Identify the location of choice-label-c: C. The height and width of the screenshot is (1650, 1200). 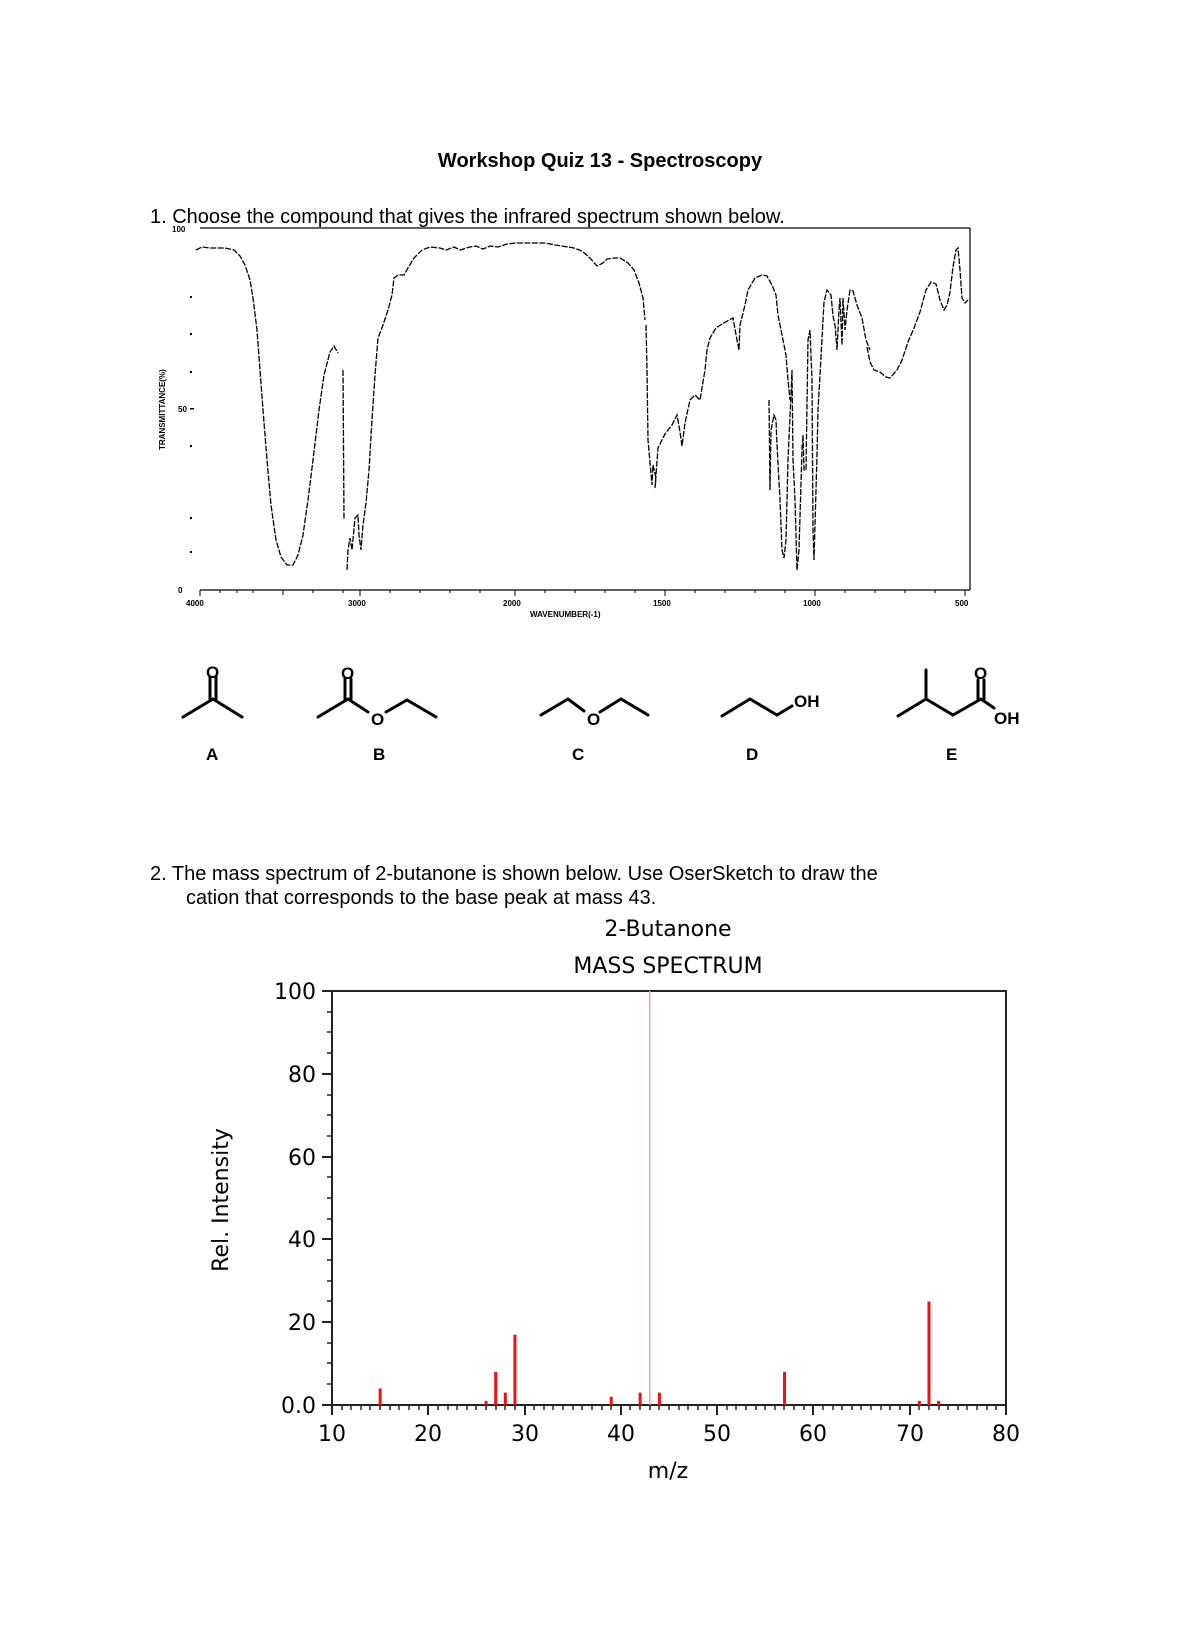
(578, 754).